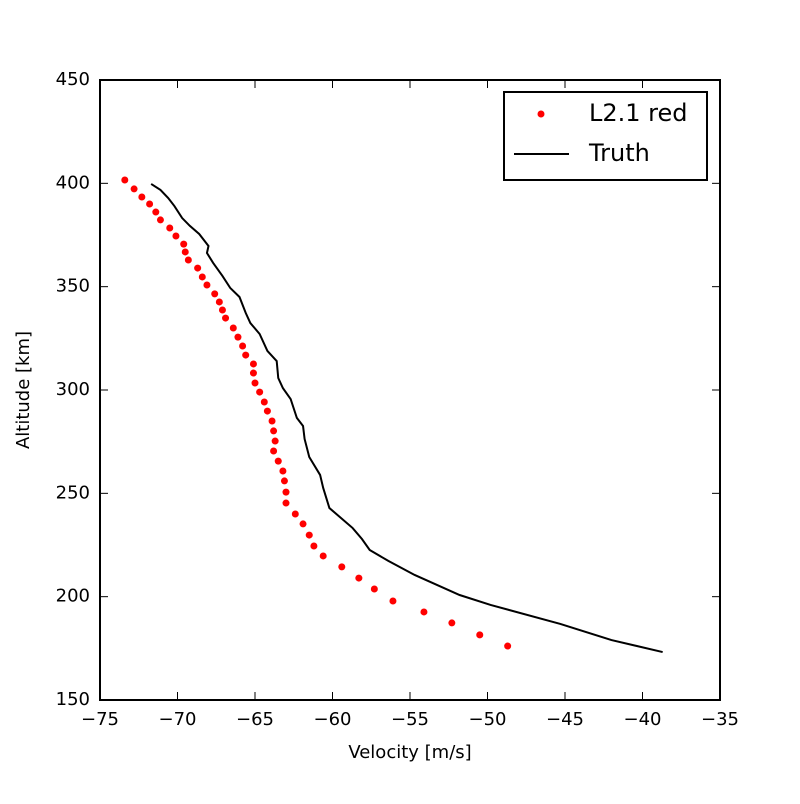 Image resolution: width=800 pixels, height=804 pixels. Describe the element at coordinates (73, 699) in the screenshot. I see `y-tick-label: 150` at that location.